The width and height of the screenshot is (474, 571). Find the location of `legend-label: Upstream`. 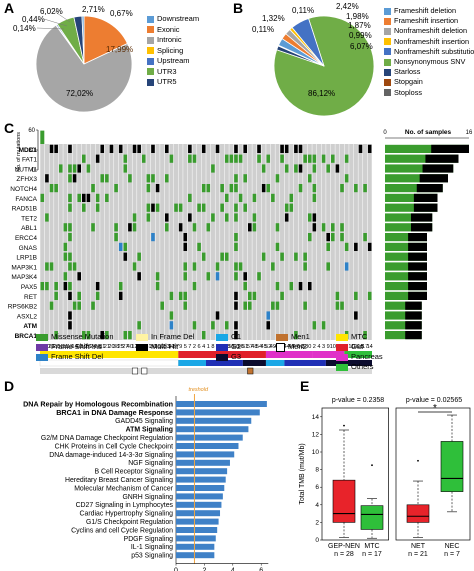

legend-label: Upstream is located at coordinates (173, 60).